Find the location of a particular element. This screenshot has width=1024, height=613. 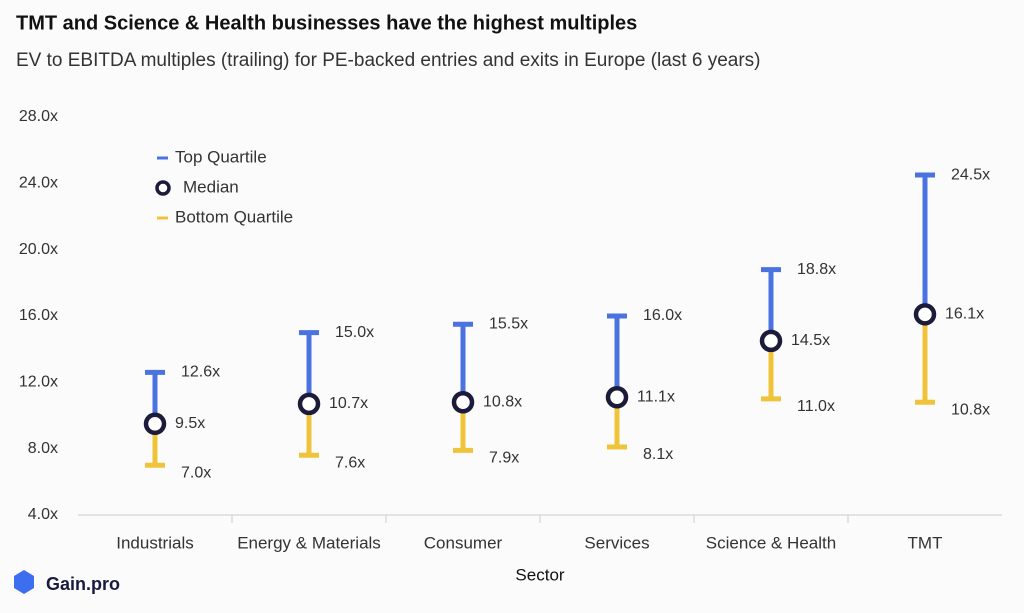

x-axis-label: Sector is located at coordinates (539, 574).